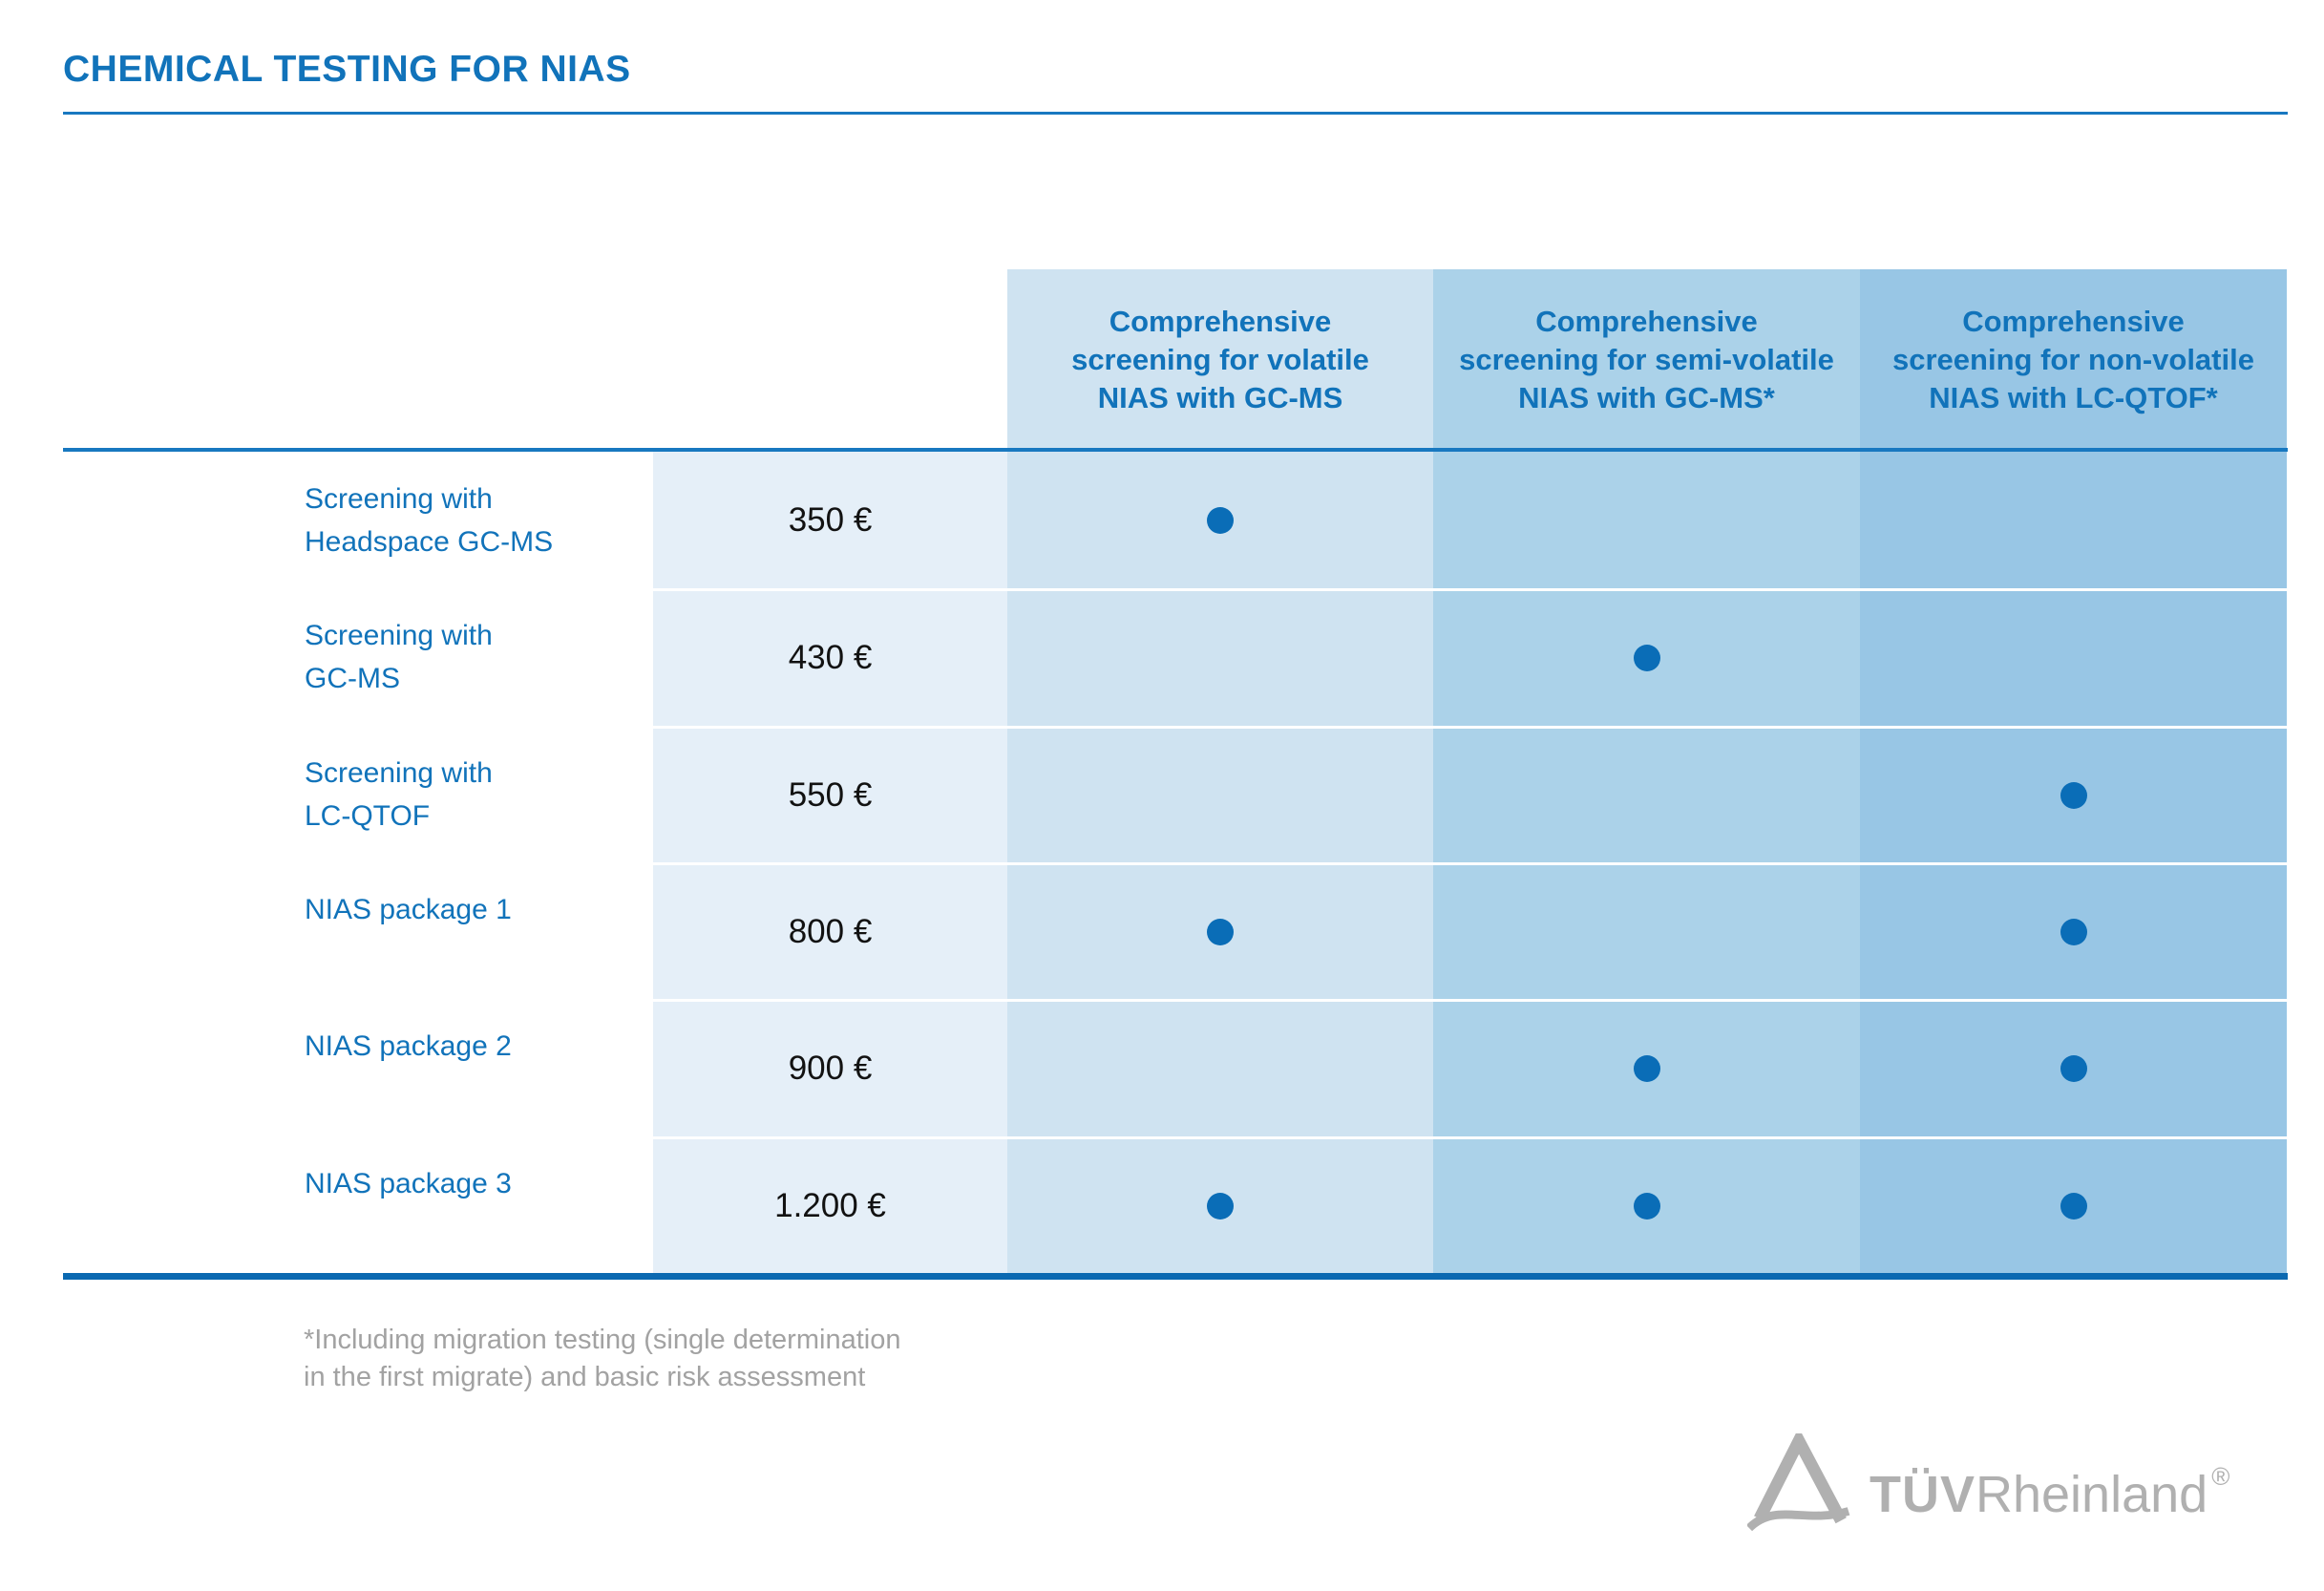 This screenshot has height=1591, width=2324. Describe the element at coordinates (830, 1067) in the screenshot. I see `price-cell: 900 €` at that location.